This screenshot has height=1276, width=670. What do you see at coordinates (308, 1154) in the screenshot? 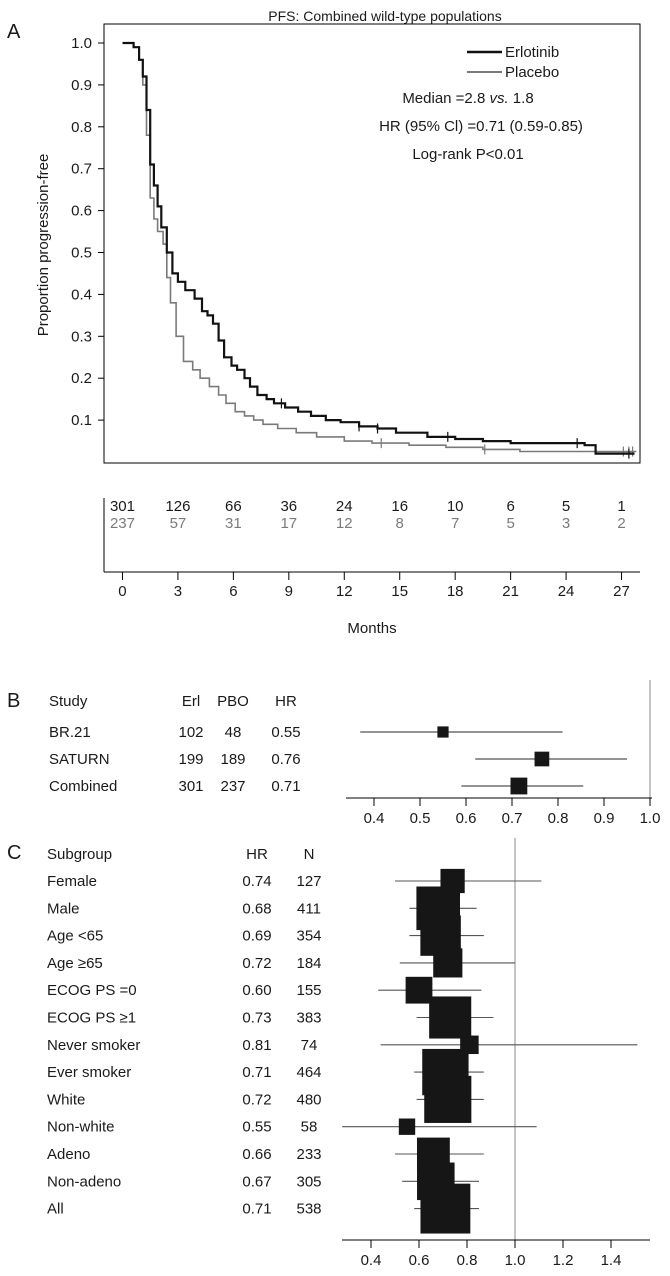
I see `forest-c-row-n: 233` at bounding box center [308, 1154].